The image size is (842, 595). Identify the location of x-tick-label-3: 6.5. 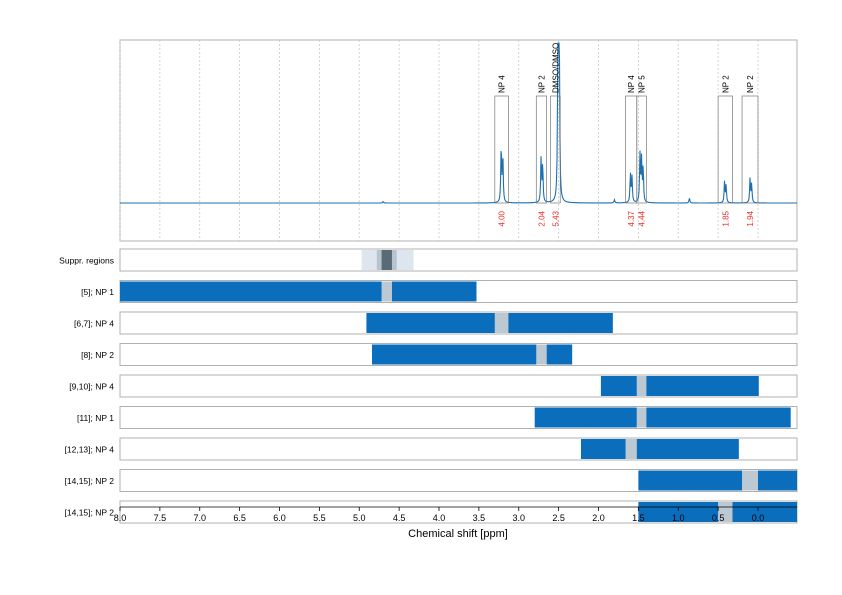
(239, 518).